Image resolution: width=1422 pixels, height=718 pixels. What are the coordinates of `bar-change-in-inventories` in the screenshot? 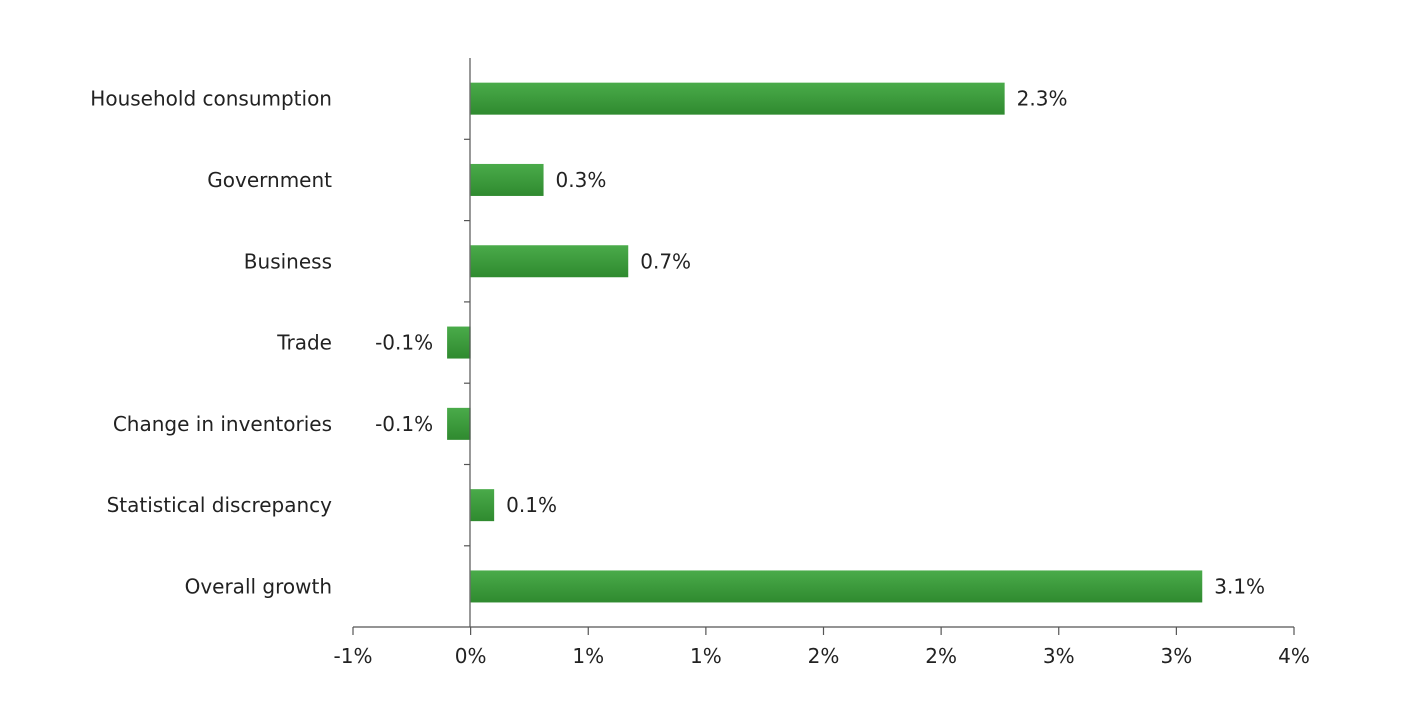 It's located at (459, 423).